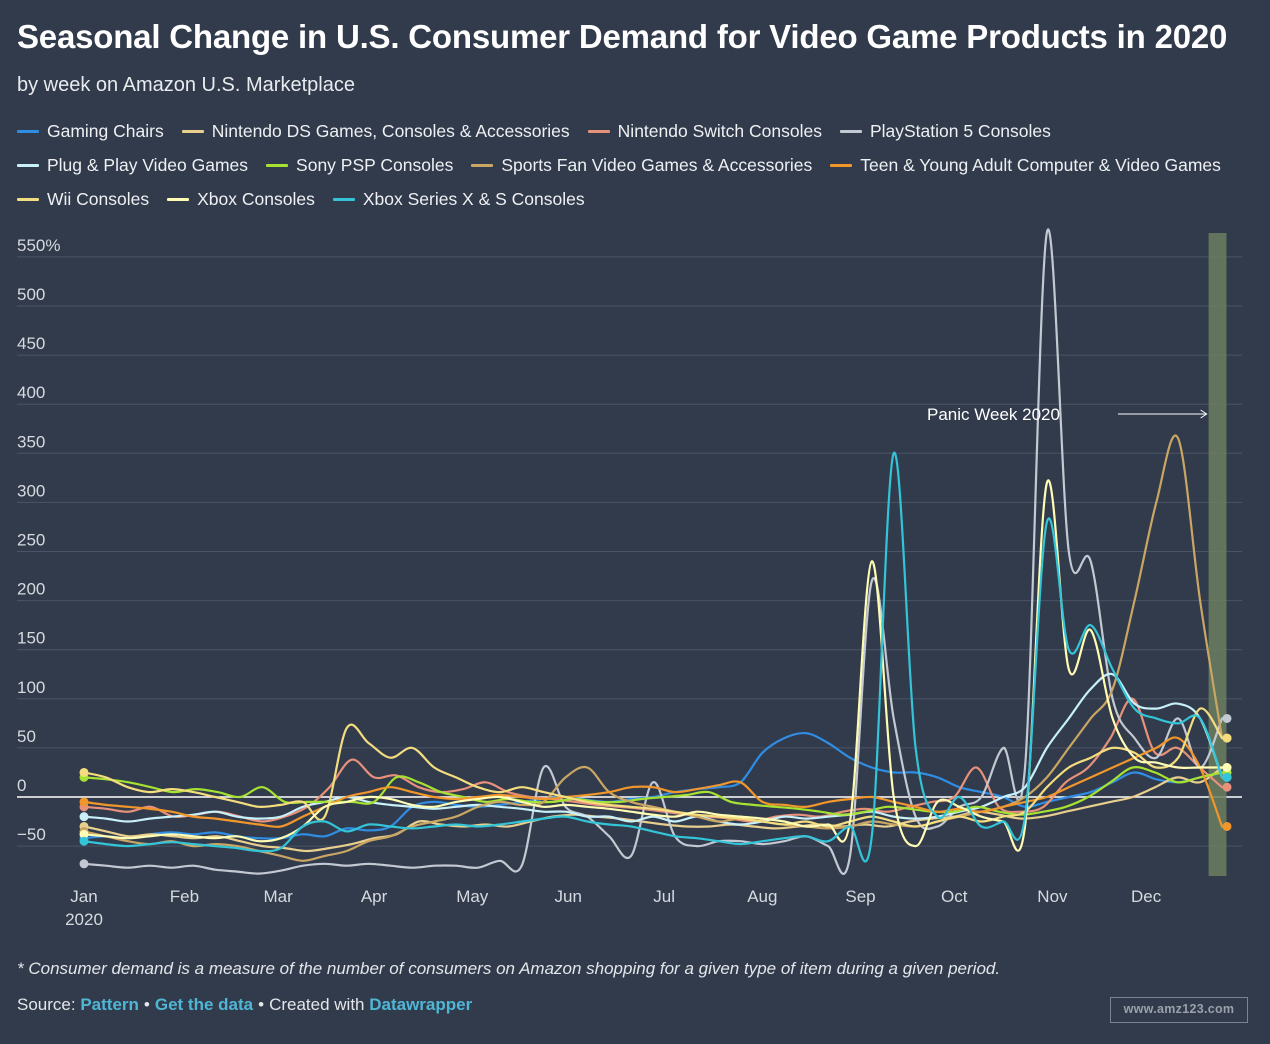 The image size is (1270, 1044). I want to click on legend-label: Nintendo Switch Consoles, so click(719, 130).